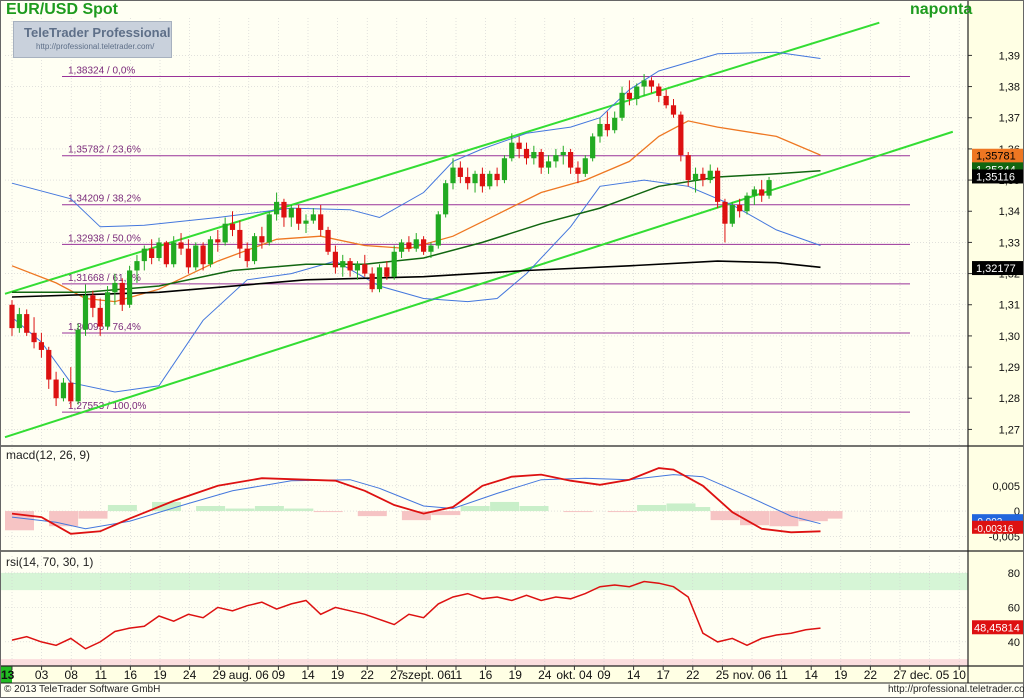 This screenshot has height=698, width=1024. What do you see at coordinates (1014, 608) in the screenshot?
I see `rsi-y-tick-label: 60` at bounding box center [1014, 608].